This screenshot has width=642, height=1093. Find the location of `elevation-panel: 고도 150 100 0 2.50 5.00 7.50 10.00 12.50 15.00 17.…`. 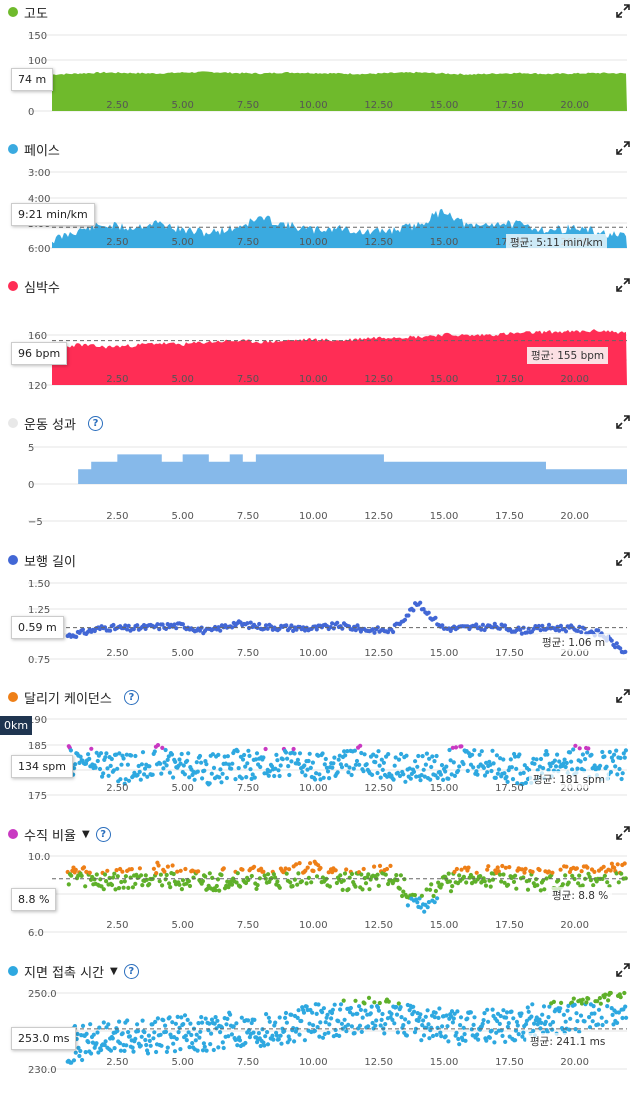

elevation-panel: 고도 150 100 0 2.50 5.00 7.50 10.00 12.50 15.00 17.… is located at coordinates (321, 68).